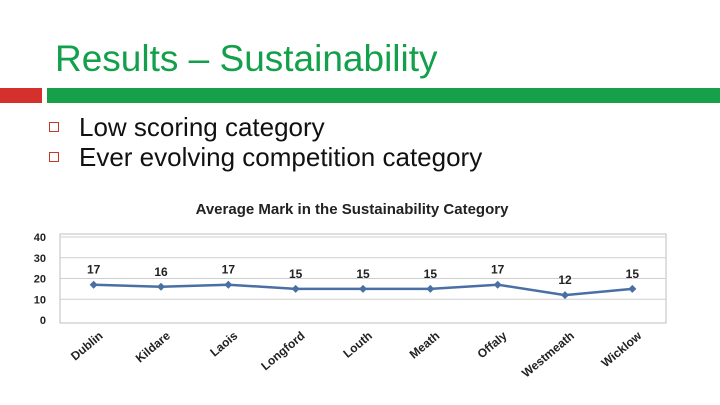 Image resolution: width=720 pixels, height=405 pixels. I want to click on x-tick-label: Louth, so click(357, 345).